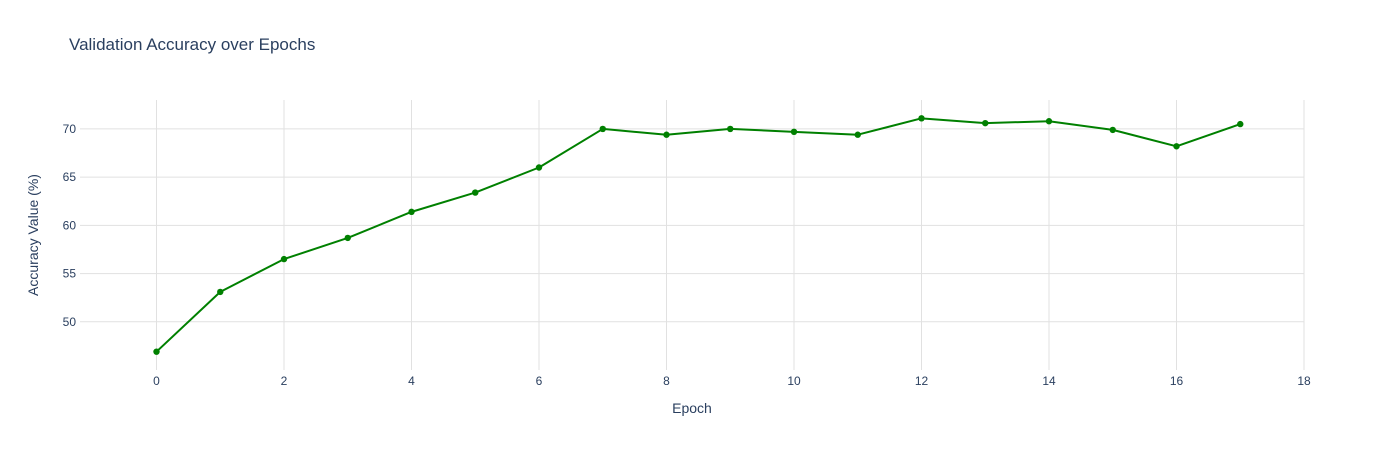 The width and height of the screenshot is (1384, 450). I want to click on x-tick-label: 6, so click(539, 381).